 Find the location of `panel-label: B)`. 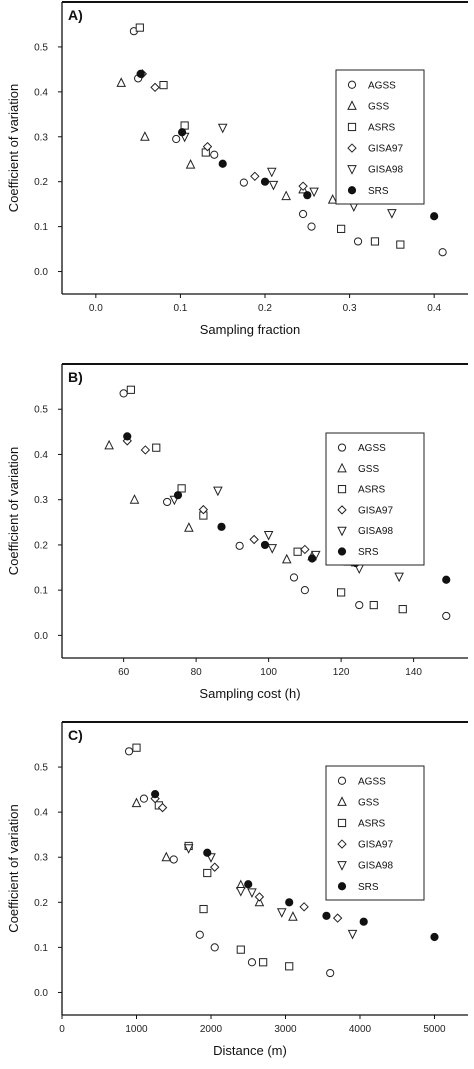

panel-label: B) is located at coordinates (75, 377).